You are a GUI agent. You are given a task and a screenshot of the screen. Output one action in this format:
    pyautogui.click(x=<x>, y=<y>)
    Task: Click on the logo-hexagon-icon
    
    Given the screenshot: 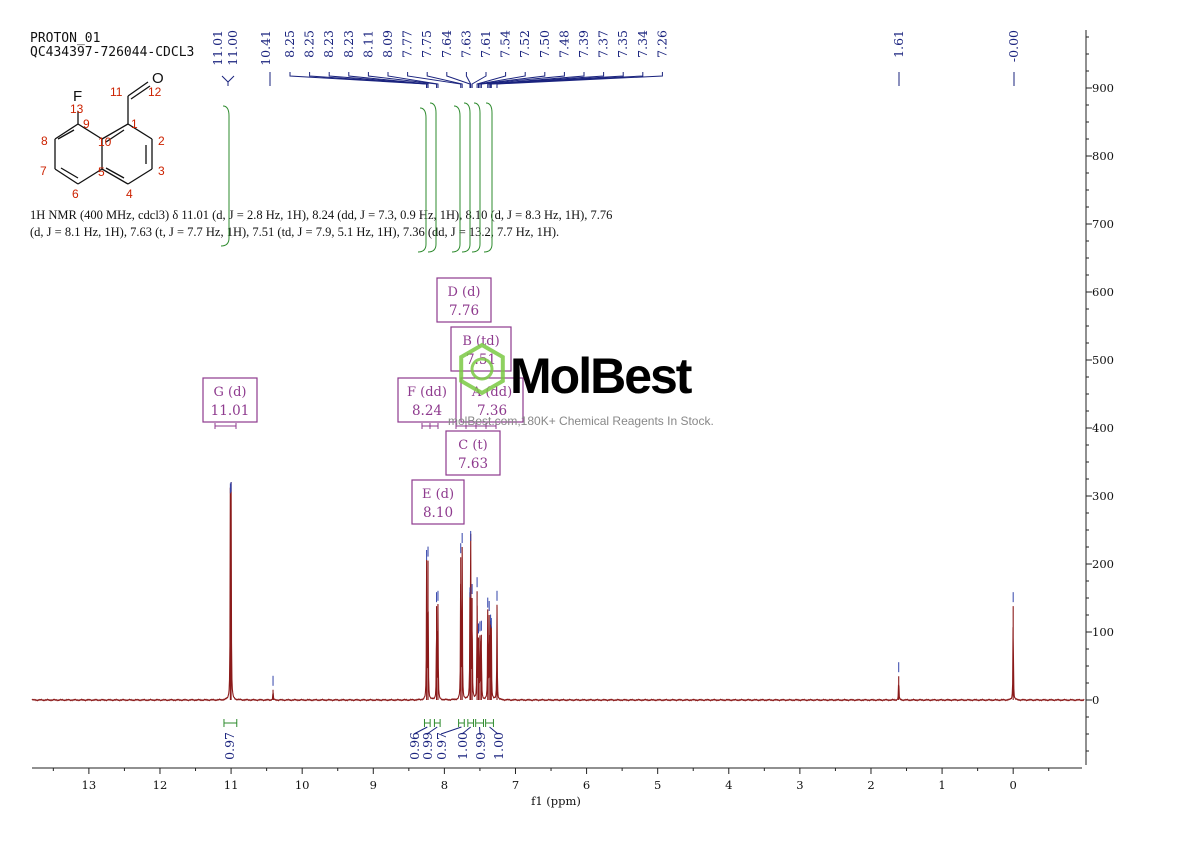 What is the action you would take?
    pyautogui.click(x=482, y=369)
    